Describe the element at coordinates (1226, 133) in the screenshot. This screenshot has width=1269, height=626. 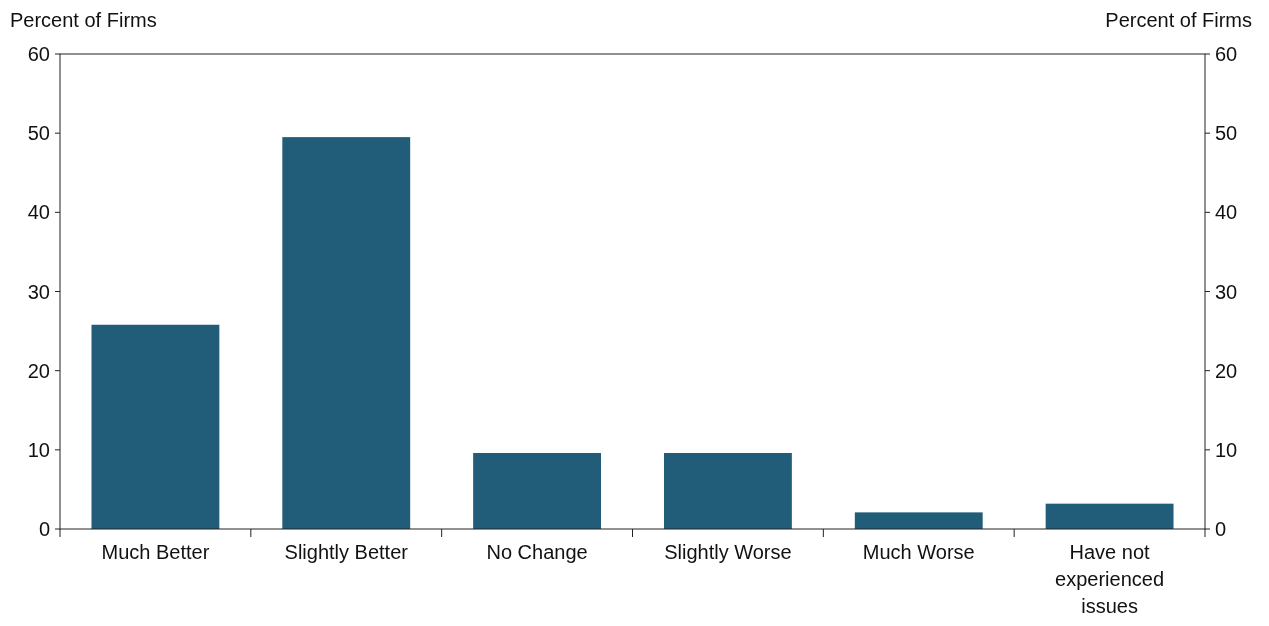
I see `y2-tick-label: 50` at that location.